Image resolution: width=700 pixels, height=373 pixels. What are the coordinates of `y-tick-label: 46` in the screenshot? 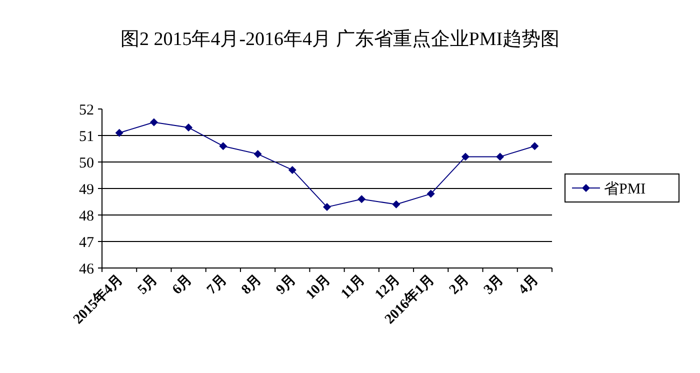 It's located at (86, 269).